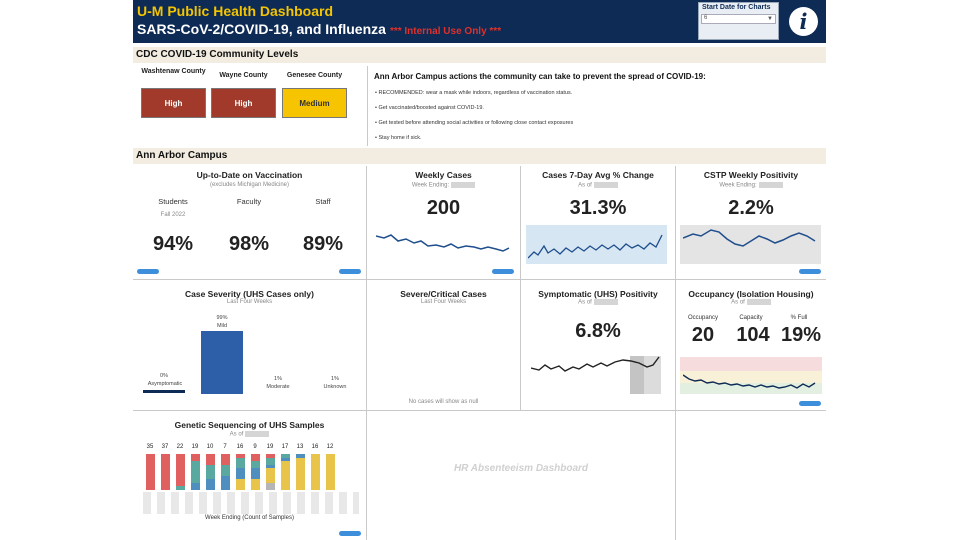 The width and height of the screenshot is (960, 540). What do you see at coordinates (243, 103) in the screenshot?
I see `level-badge-wayne: High` at bounding box center [243, 103].